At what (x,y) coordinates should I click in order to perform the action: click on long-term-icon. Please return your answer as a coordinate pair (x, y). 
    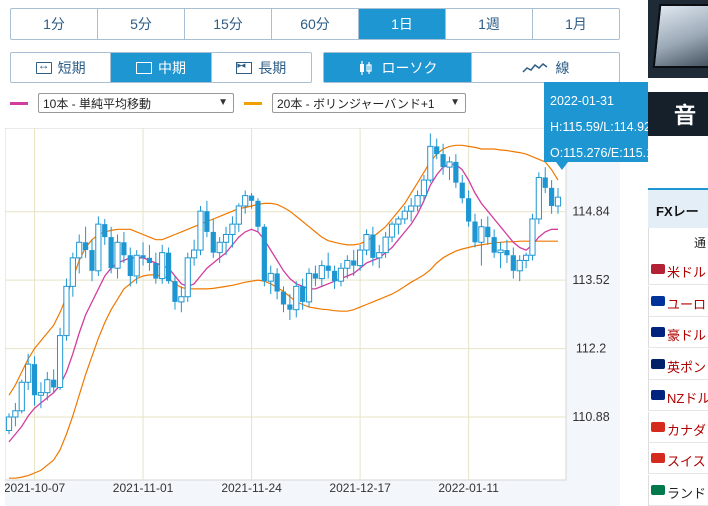
    Looking at the image, I should click on (244, 67).